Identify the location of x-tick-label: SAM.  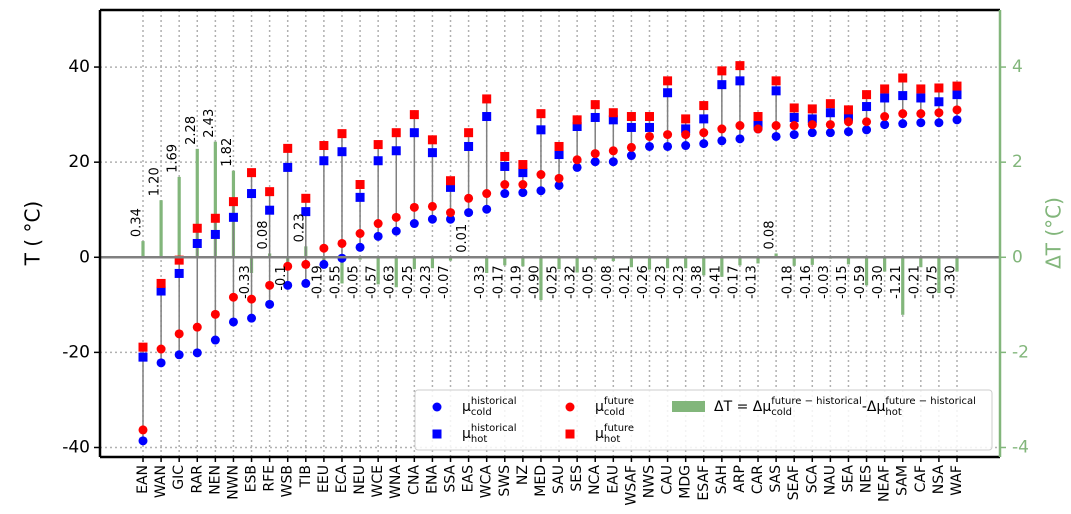
(903, 480).